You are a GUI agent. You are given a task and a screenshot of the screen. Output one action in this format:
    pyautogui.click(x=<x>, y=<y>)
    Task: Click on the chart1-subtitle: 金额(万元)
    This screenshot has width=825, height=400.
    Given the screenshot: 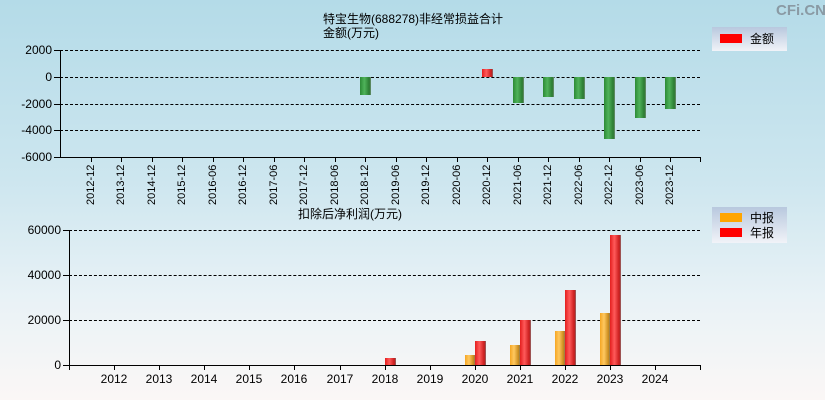 What is the action you would take?
    pyautogui.click(x=351, y=33)
    